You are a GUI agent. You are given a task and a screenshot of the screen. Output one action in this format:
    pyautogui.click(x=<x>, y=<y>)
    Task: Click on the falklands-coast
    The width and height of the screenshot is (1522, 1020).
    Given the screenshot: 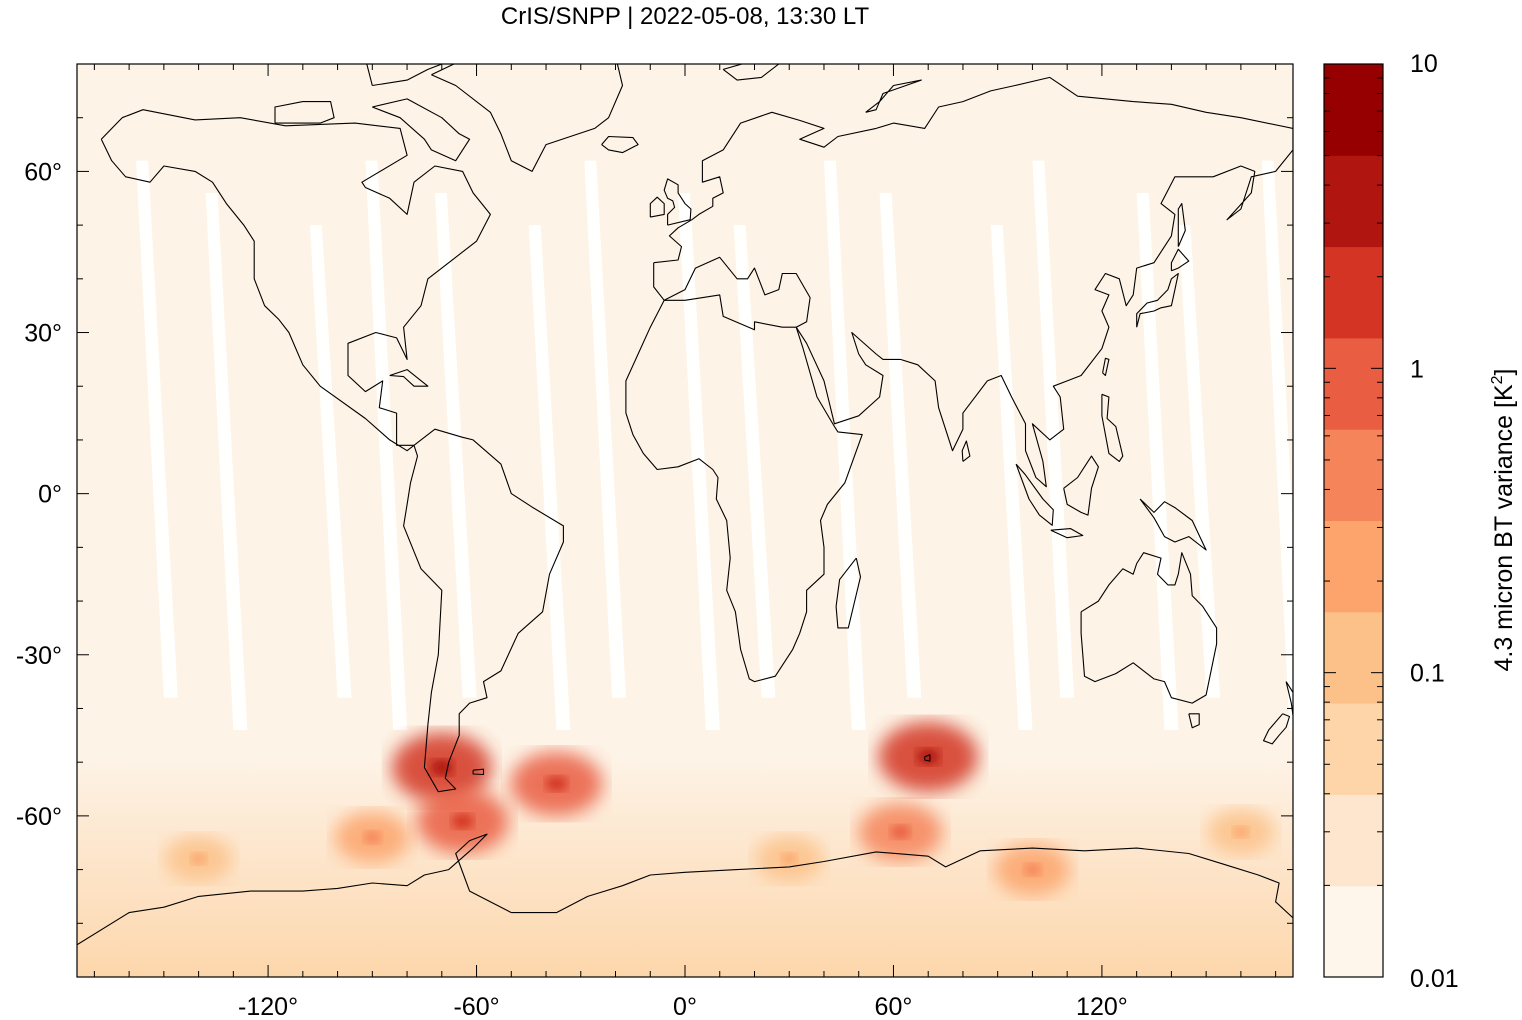 What is the action you would take?
    pyautogui.click(x=478, y=772)
    